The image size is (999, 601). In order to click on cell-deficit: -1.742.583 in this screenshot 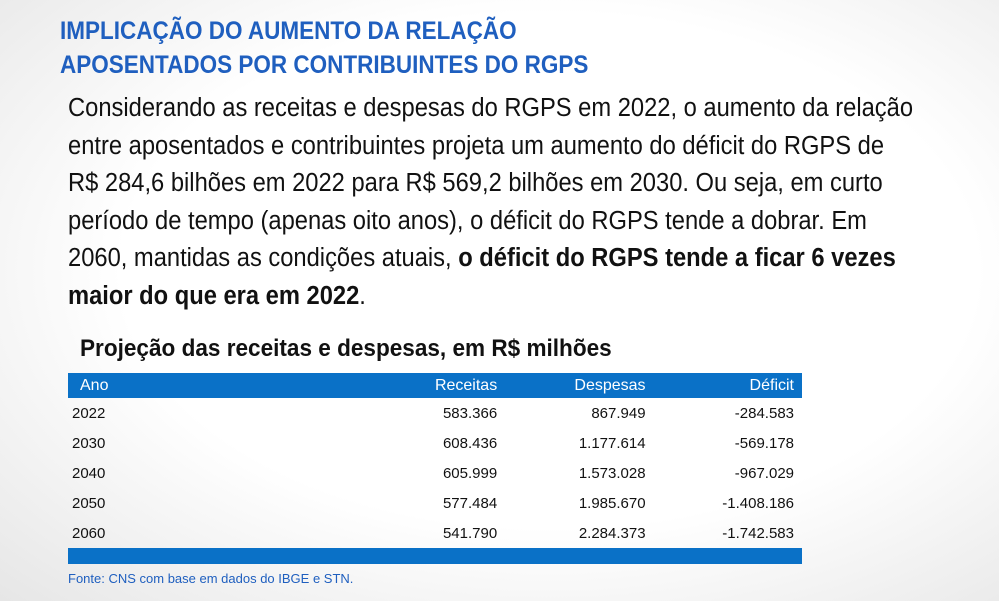, I will do `click(758, 533)`.